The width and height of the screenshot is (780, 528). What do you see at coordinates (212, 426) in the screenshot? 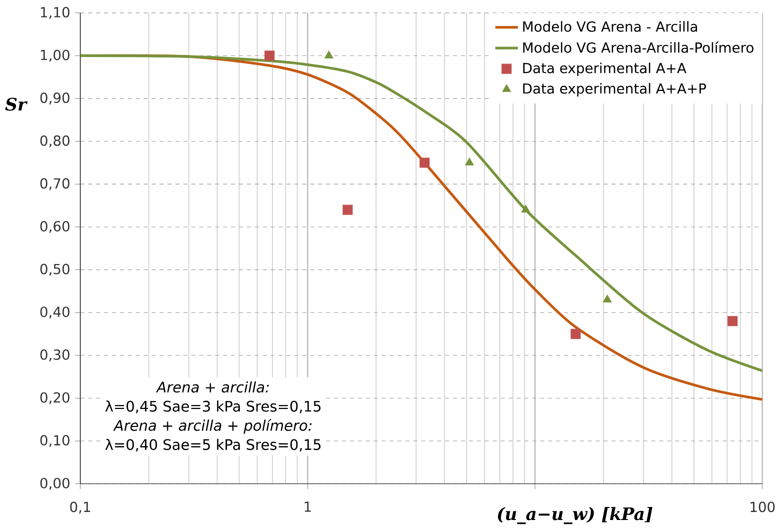
I see `annotation: Arena + arcilla + polímero:` at bounding box center [212, 426].